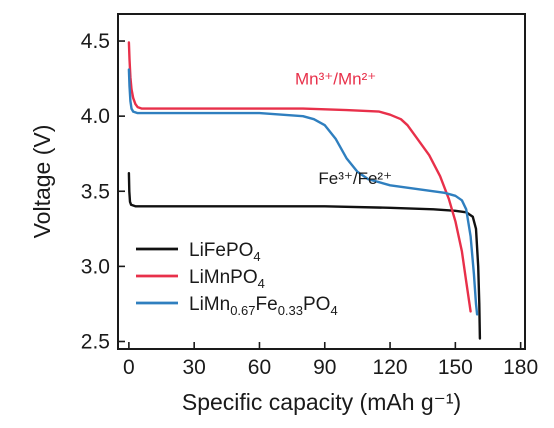 This screenshot has width=554, height=428. I want to click on x-tick-label: 90, so click(324, 367).